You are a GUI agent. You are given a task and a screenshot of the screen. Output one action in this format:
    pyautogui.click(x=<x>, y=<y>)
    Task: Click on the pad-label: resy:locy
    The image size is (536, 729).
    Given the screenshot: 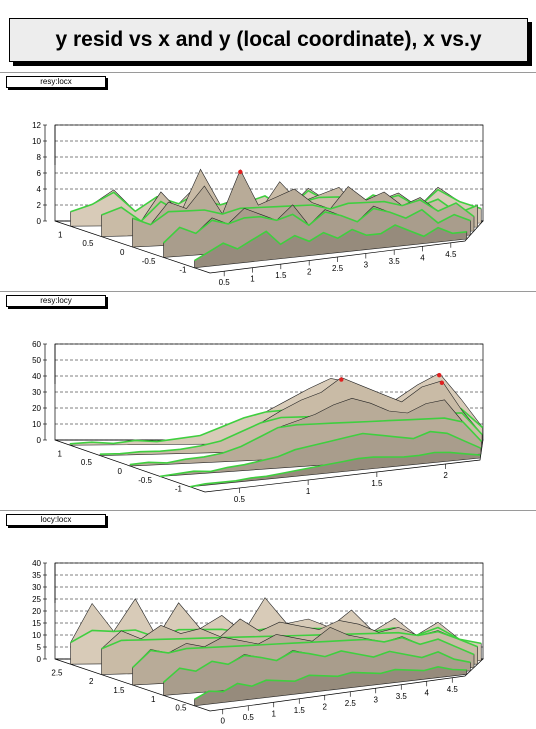 What is the action you would take?
    pyautogui.click(x=56, y=301)
    